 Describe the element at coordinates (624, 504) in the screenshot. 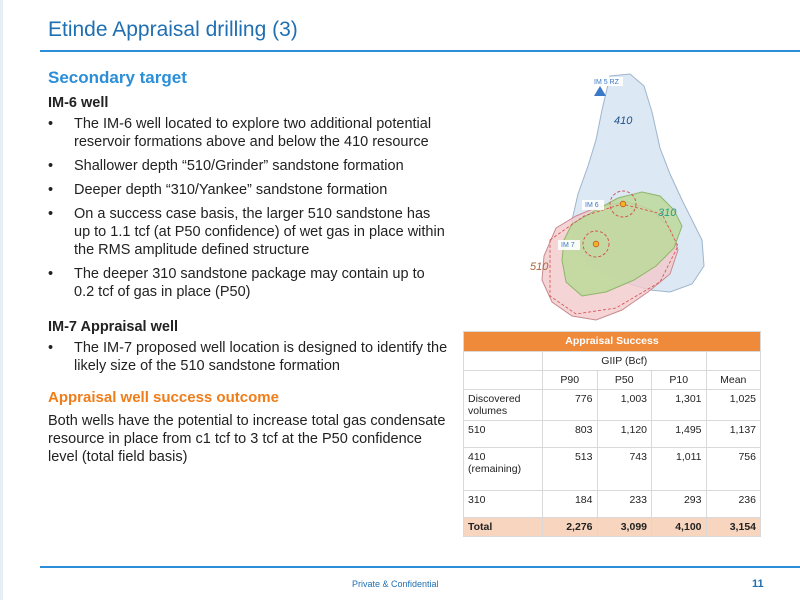

I see `table-cell: 233` at that location.